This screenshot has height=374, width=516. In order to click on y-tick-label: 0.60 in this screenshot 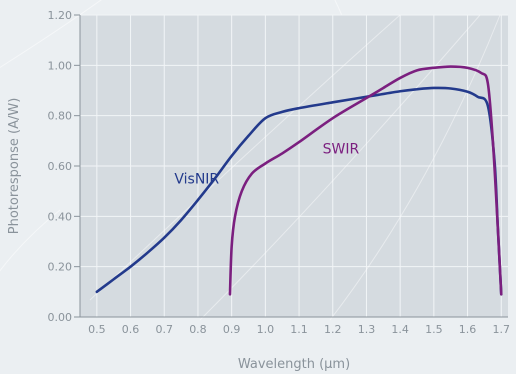, I will do `click(60, 166)`.